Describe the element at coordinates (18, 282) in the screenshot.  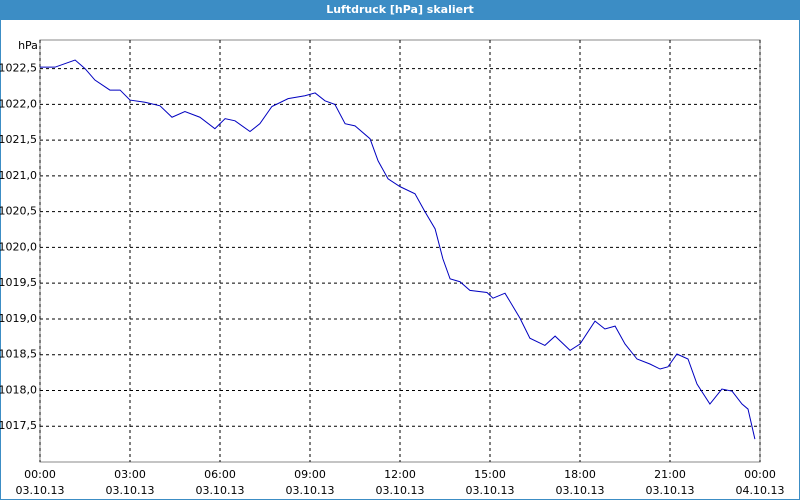
I see `y-tick-label: 1019,5` at that location.